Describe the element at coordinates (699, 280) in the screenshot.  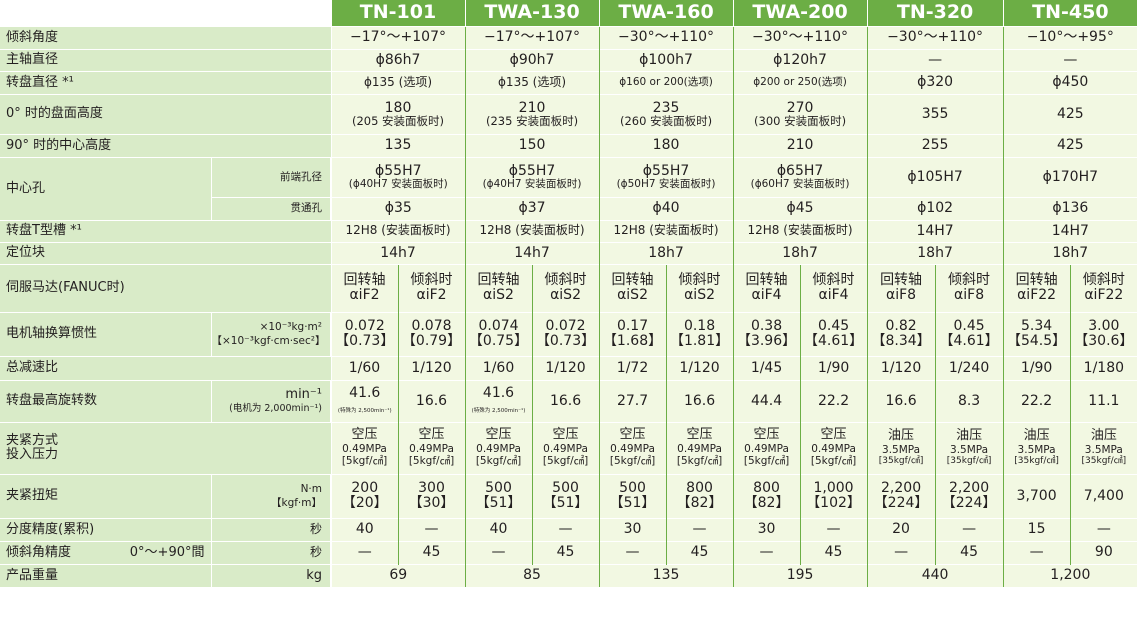
I see `axis-label: 倾斜时` at that location.